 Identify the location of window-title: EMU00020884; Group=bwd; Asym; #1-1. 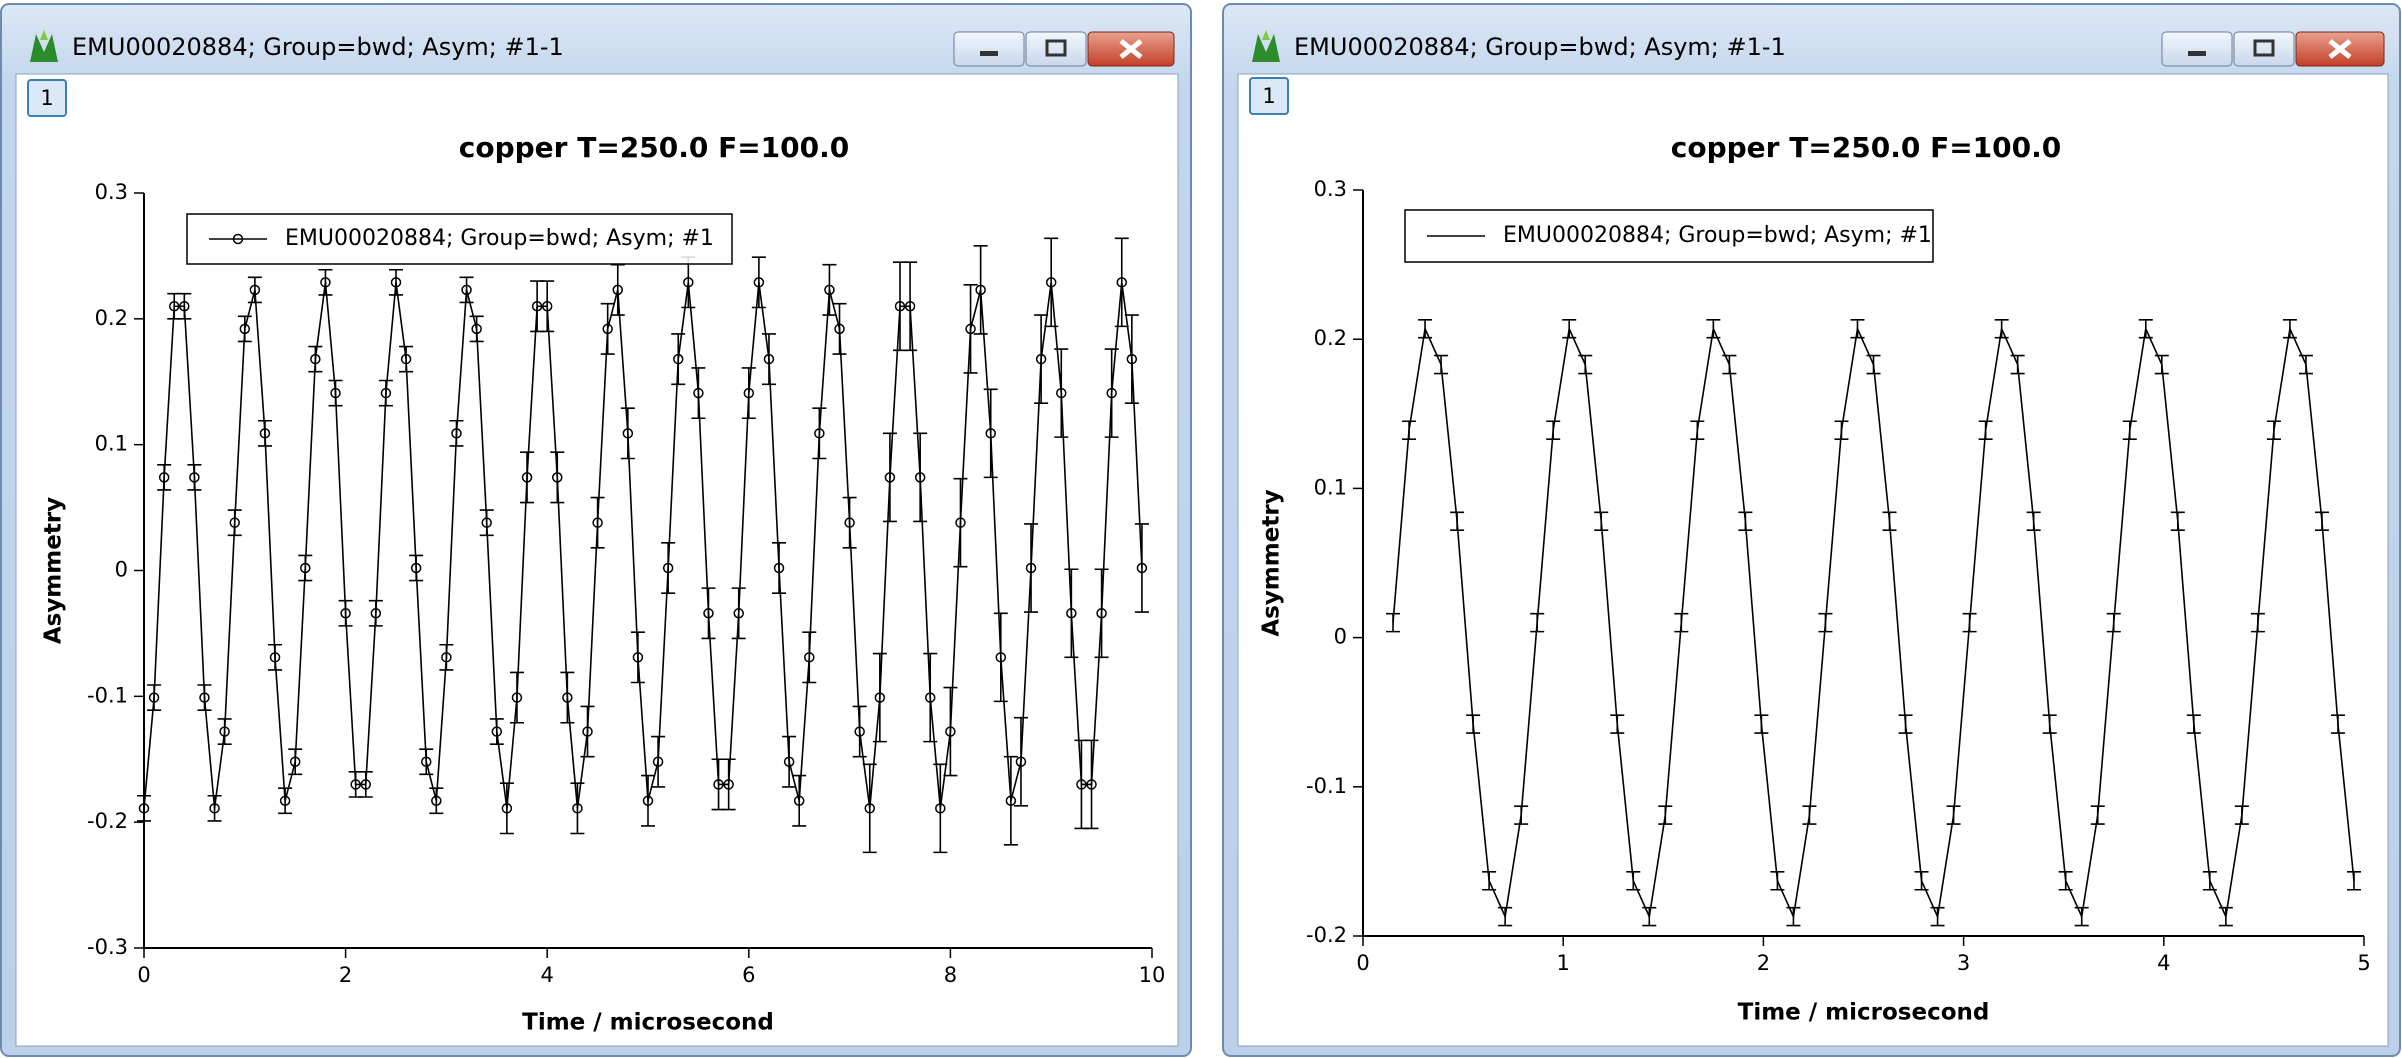
(318, 47).